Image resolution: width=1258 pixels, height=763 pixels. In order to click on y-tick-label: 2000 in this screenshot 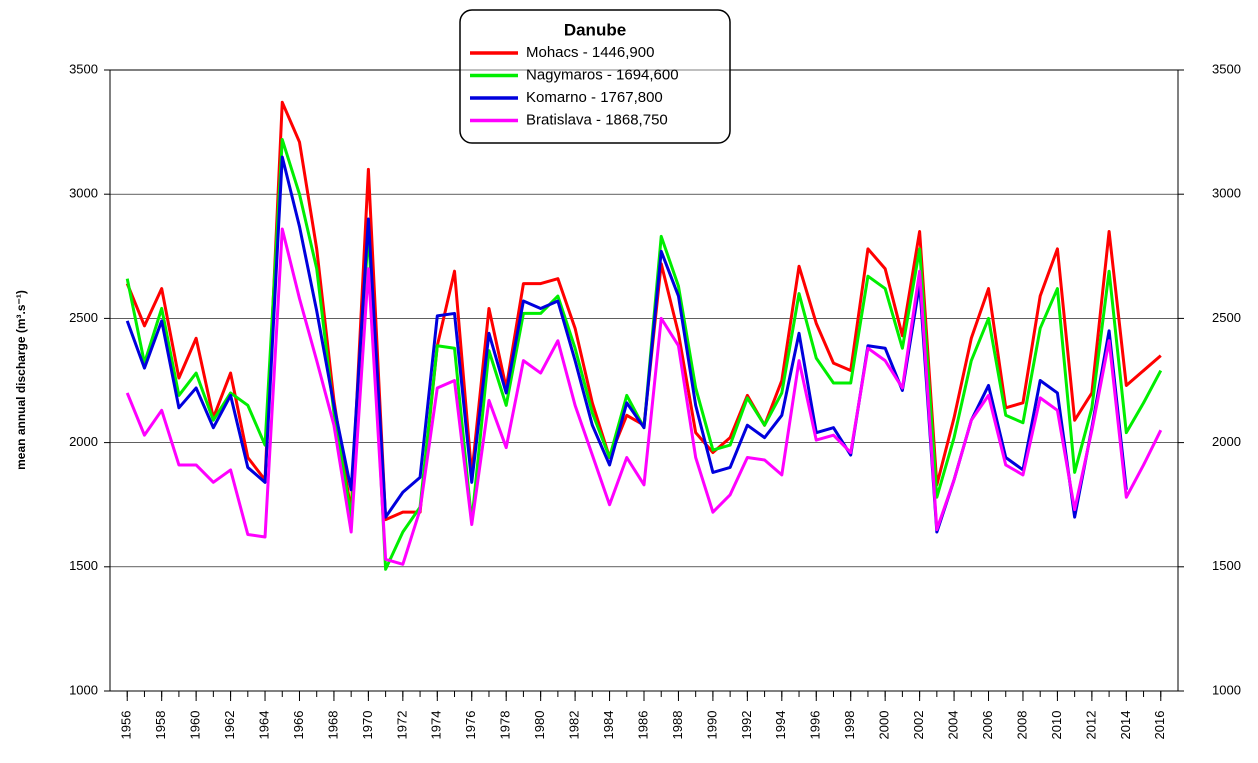, I will do `click(83, 441)`.